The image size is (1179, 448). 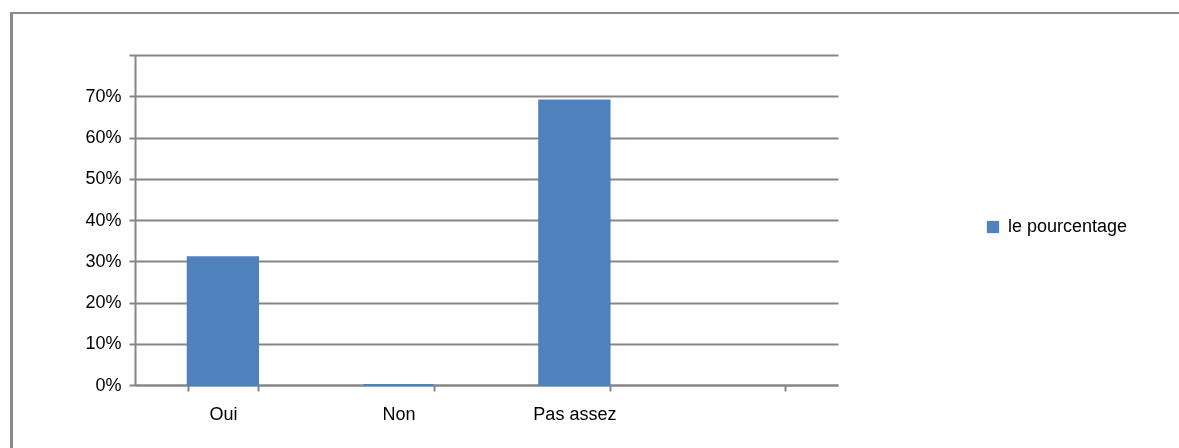 I want to click on y-tick-label: 60%, so click(x=103, y=137).